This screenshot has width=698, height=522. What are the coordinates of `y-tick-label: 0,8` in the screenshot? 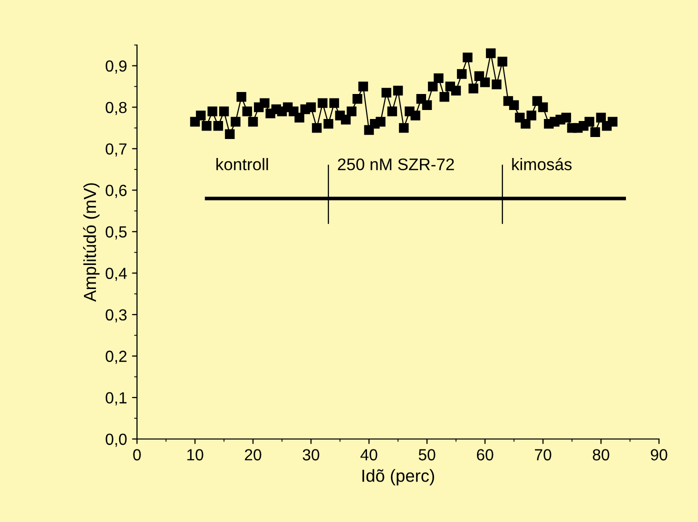 It's located at (116, 109).